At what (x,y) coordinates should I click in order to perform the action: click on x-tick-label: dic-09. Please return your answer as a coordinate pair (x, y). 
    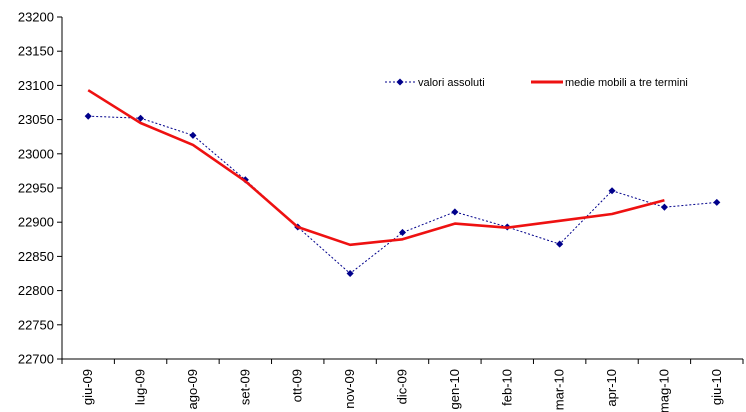
    Looking at the image, I should click on (402, 386).